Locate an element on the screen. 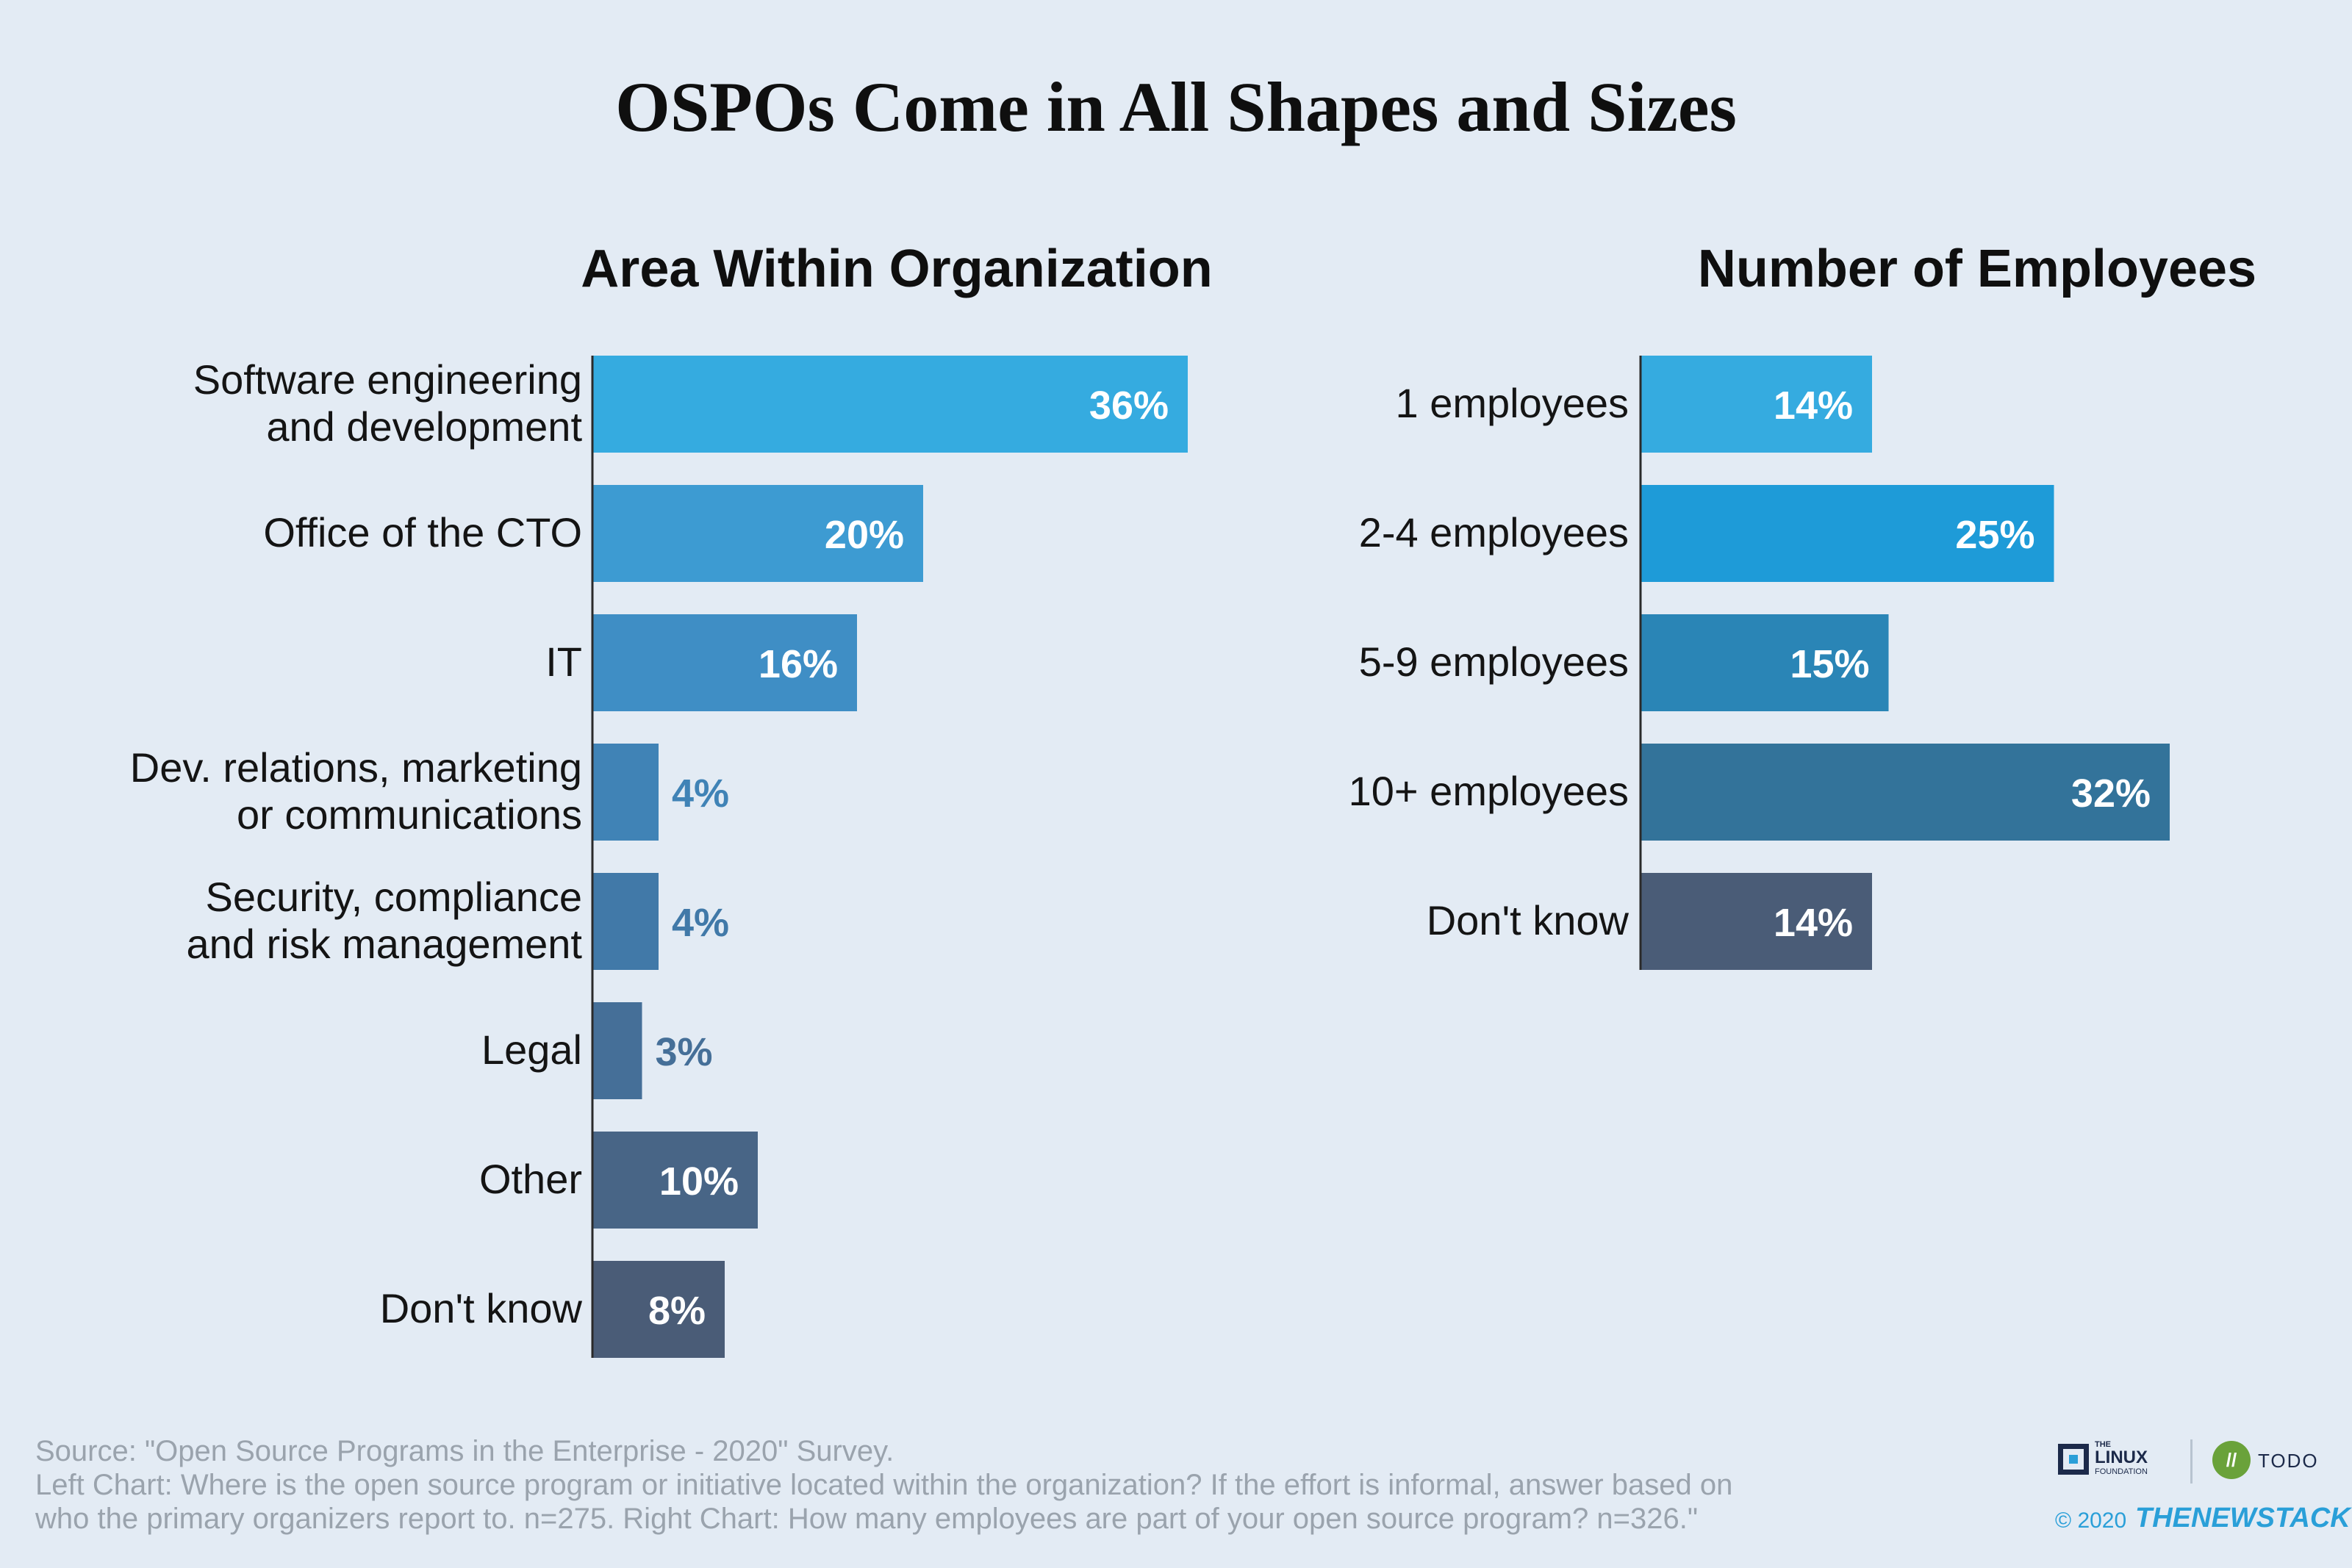 This screenshot has width=2352, height=1568. value-label: 25% is located at coordinates (1994, 535).